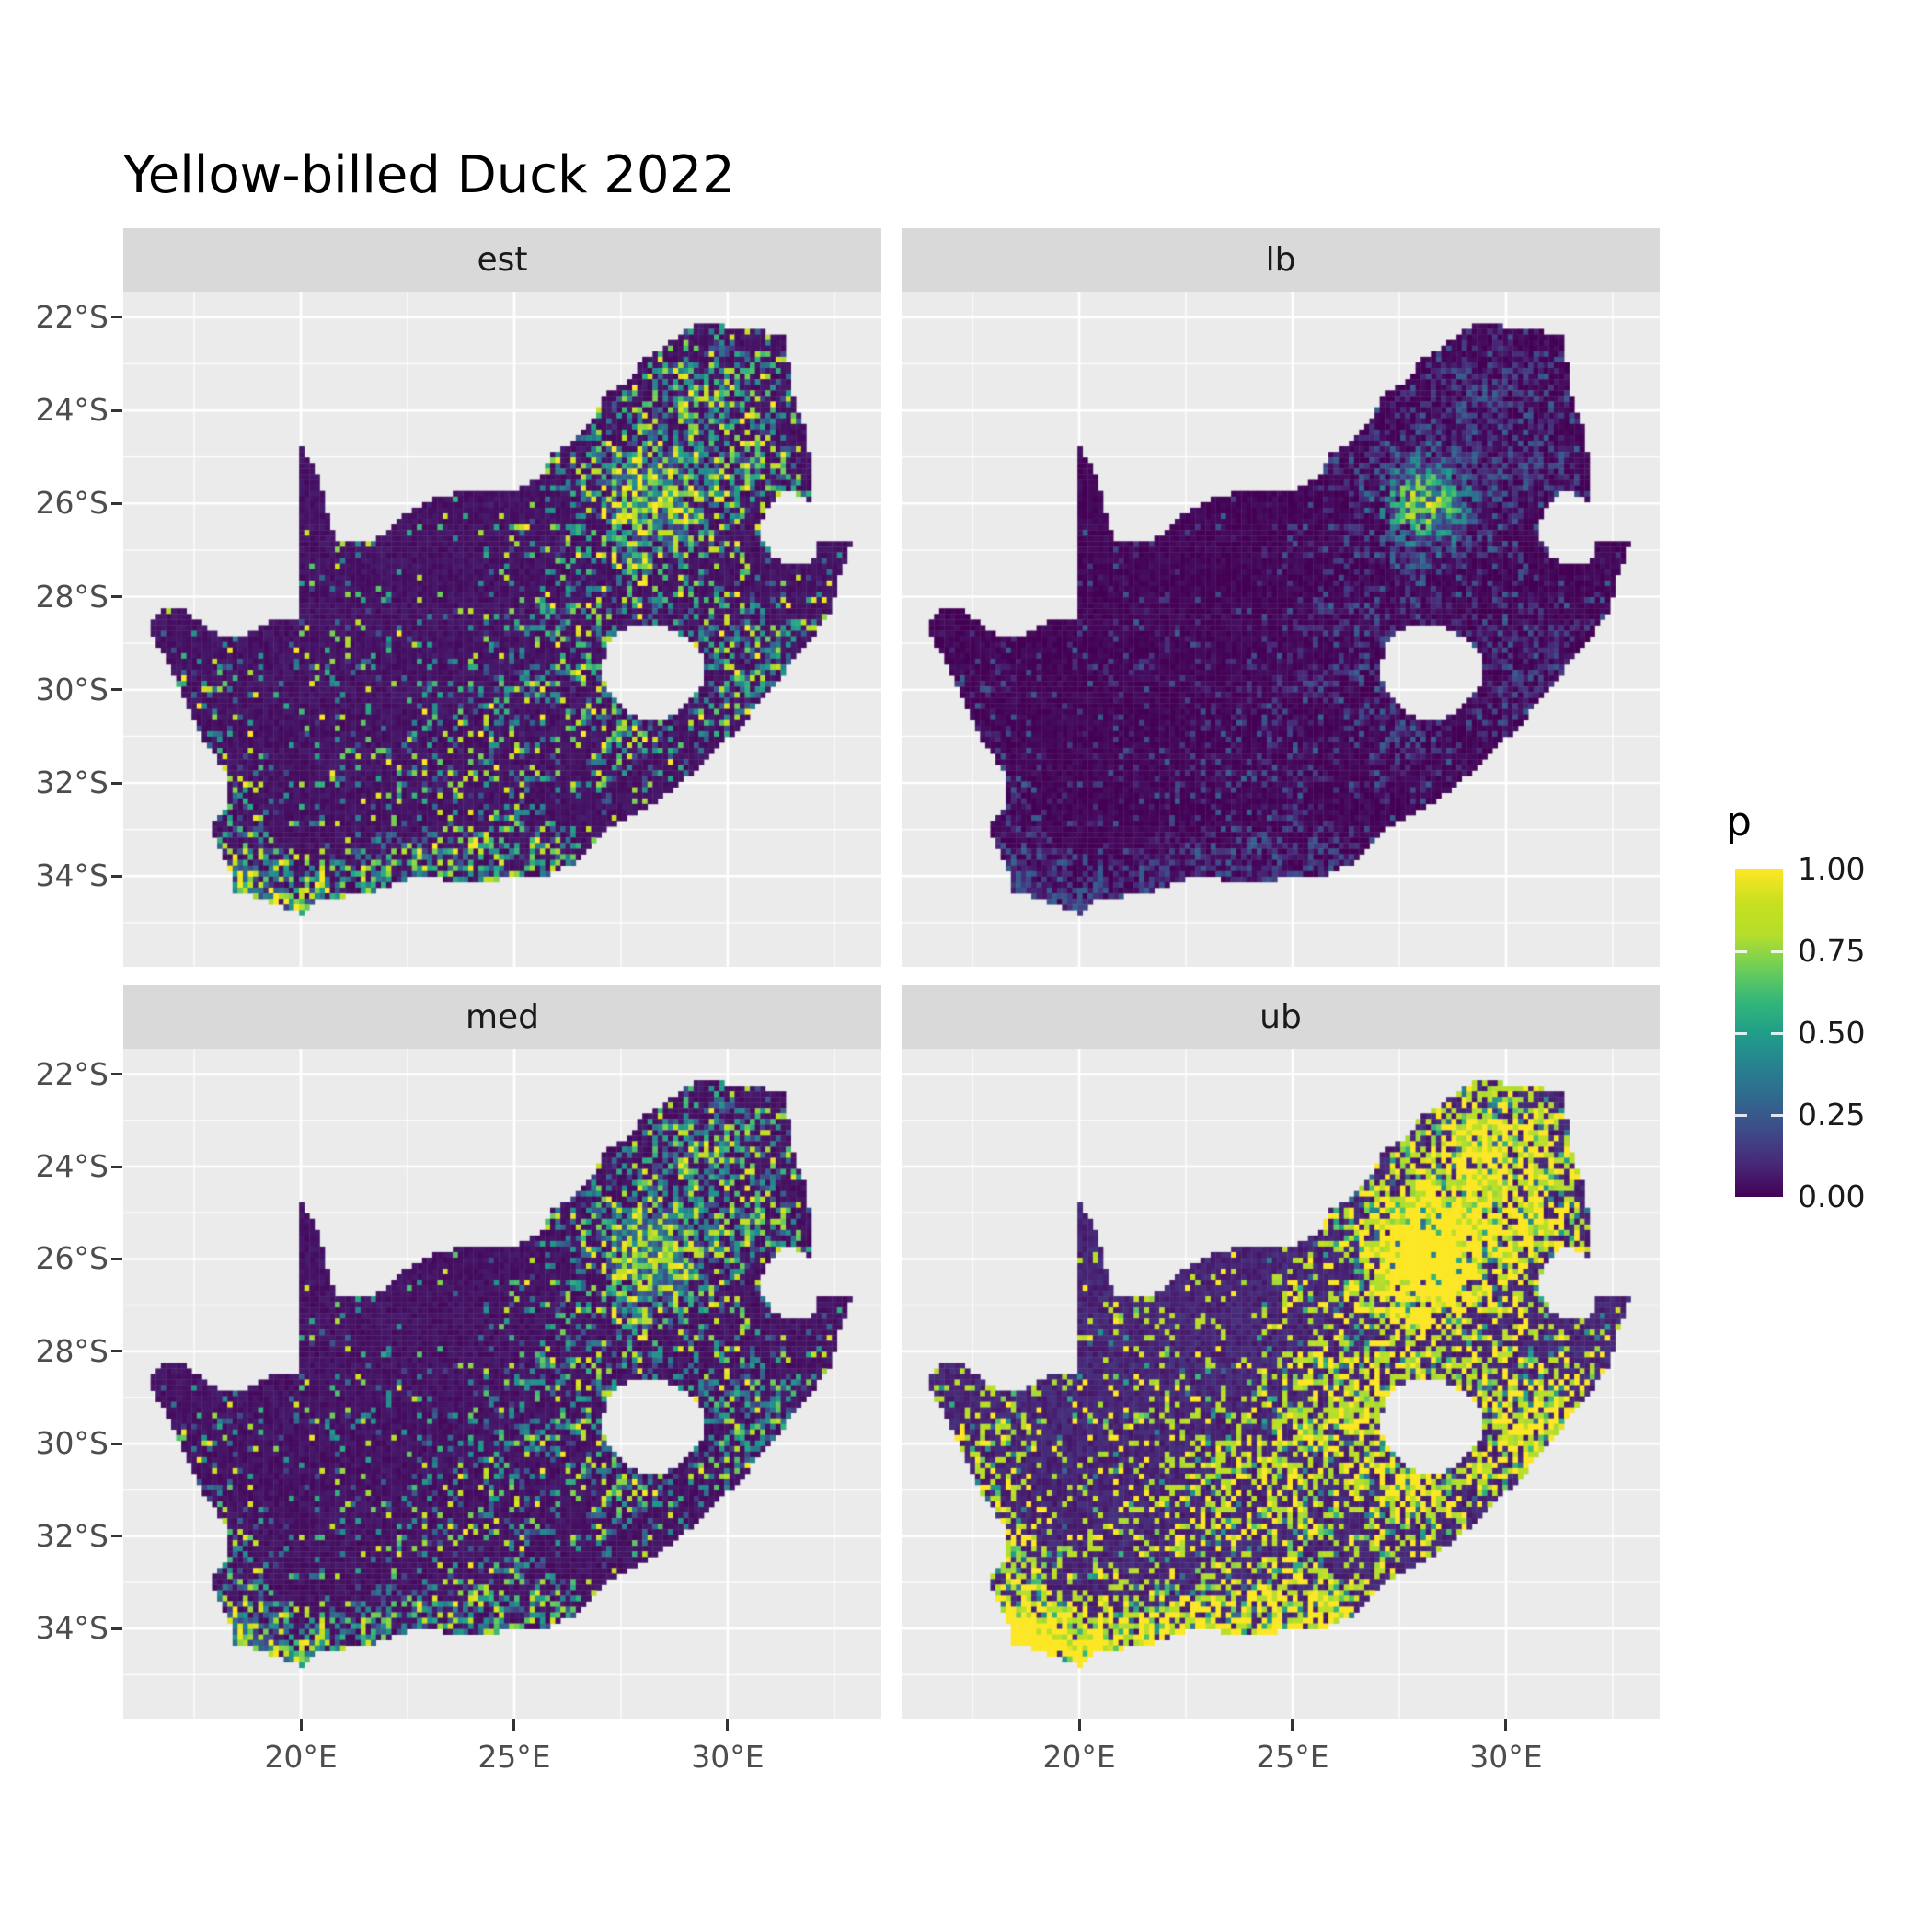 The image size is (1932, 1932). I want to click on facet-strip-med: med, so click(502, 1017).